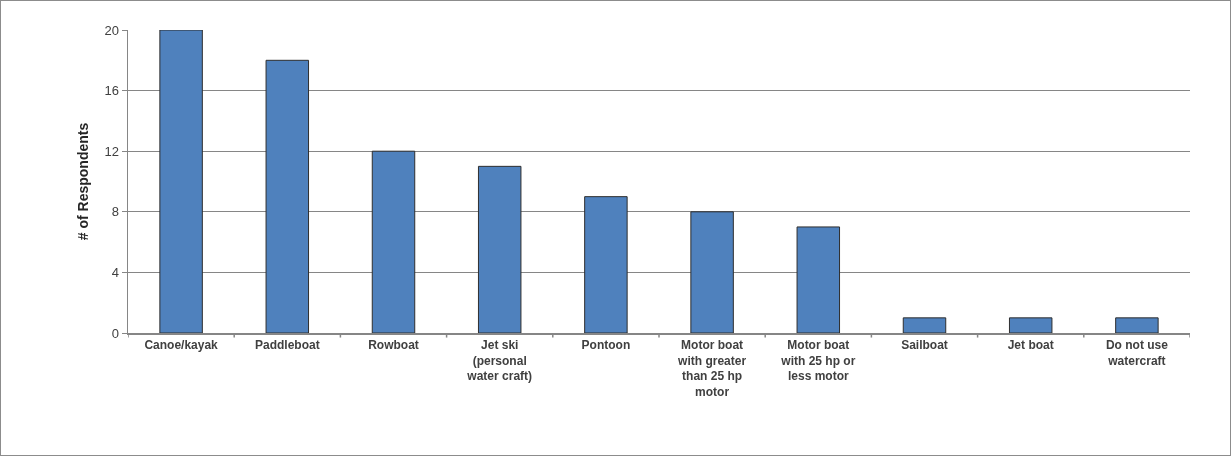 Image resolution: width=1231 pixels, height=456 pixels. I want to click on y-axis-title: # of Respondents, so click(83, 181).